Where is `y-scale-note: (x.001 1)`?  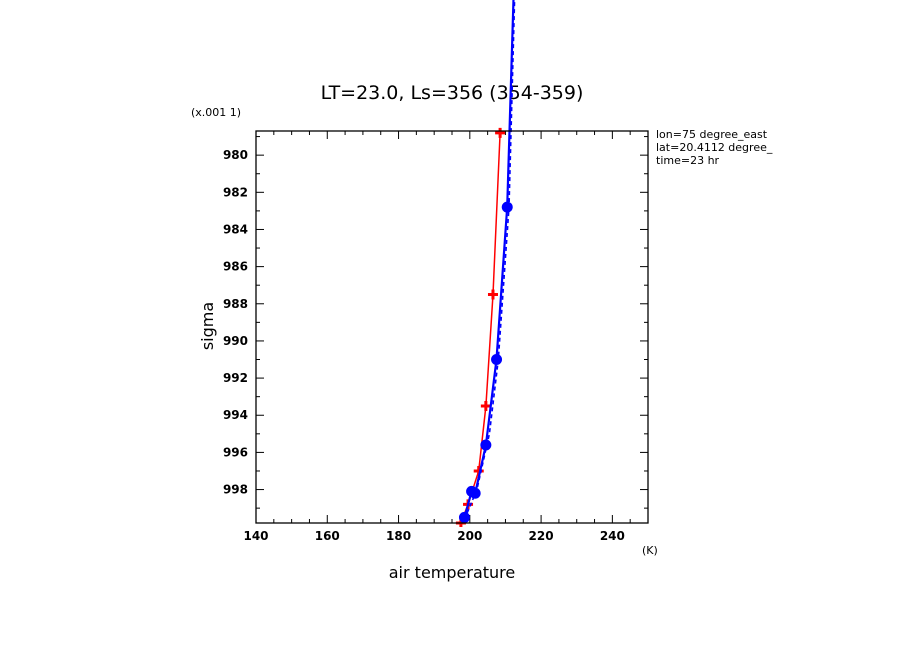 y-scale-note: (x.001 1) is located at coordinates (216, 112).